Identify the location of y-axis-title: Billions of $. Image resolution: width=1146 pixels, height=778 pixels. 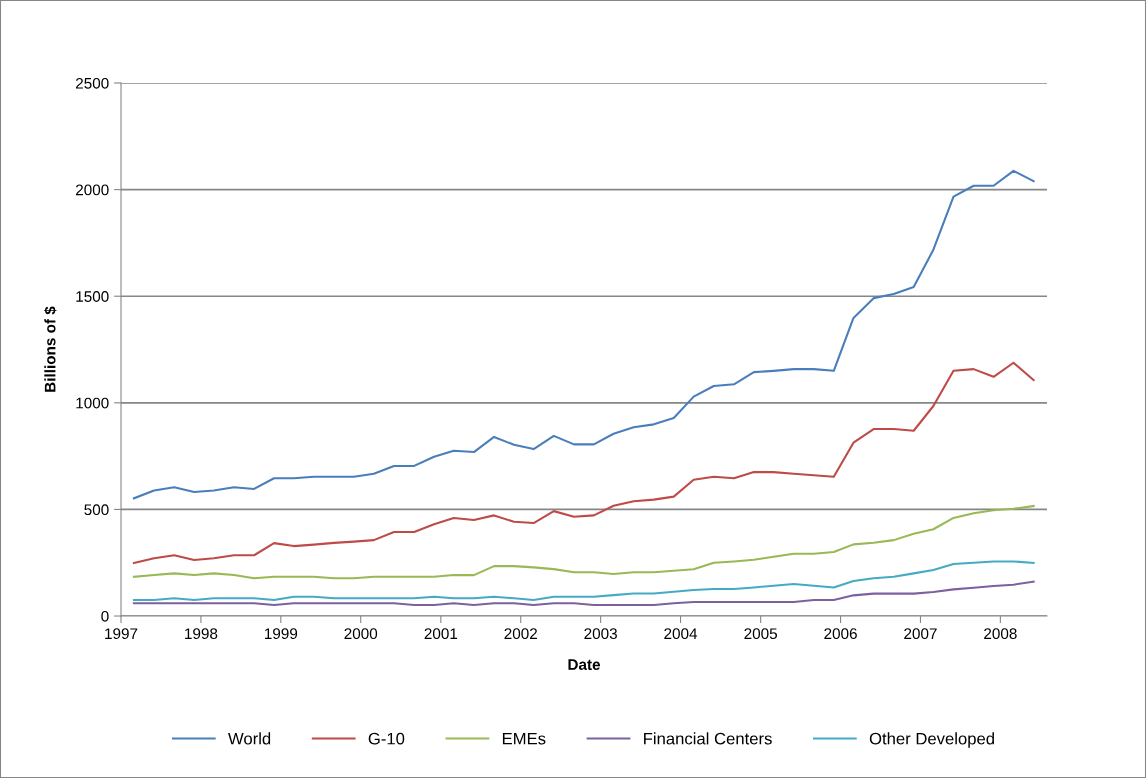
(50, 349).